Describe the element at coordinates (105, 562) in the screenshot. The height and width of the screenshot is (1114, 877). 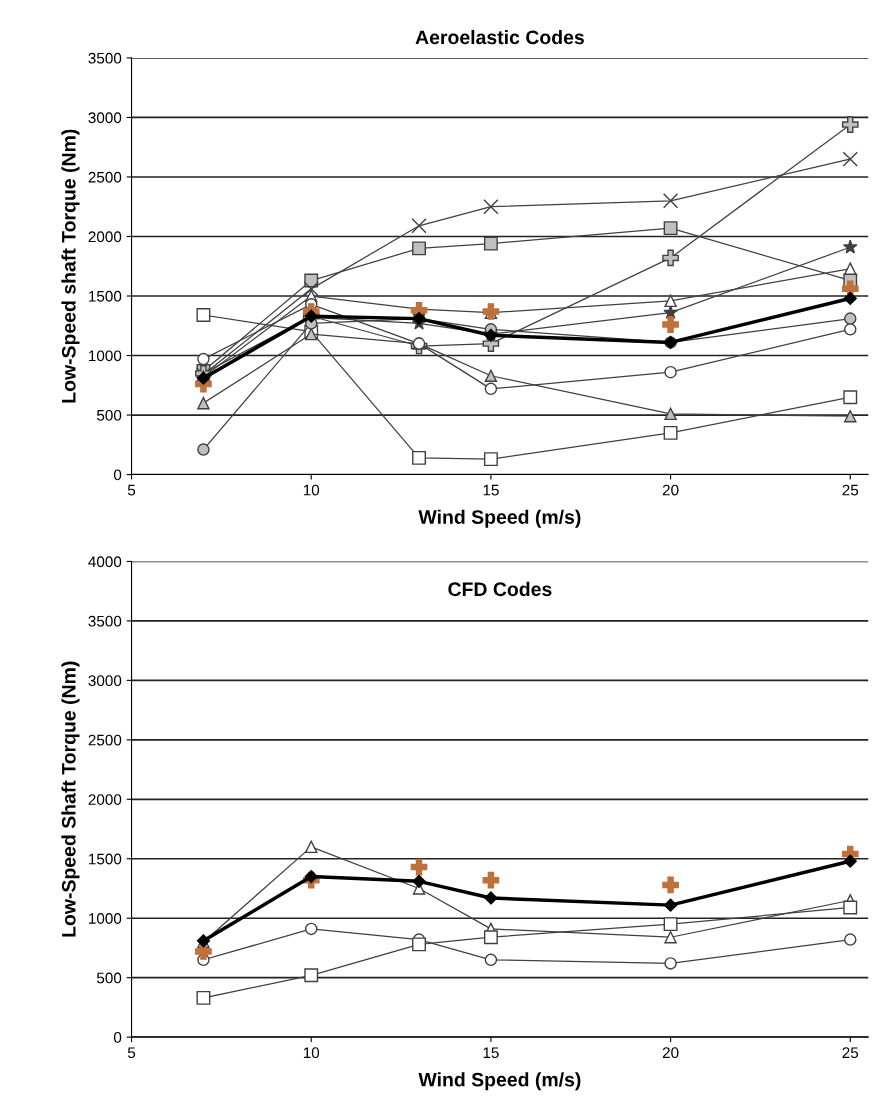
I see `y-tick-label: 4000` at that location.